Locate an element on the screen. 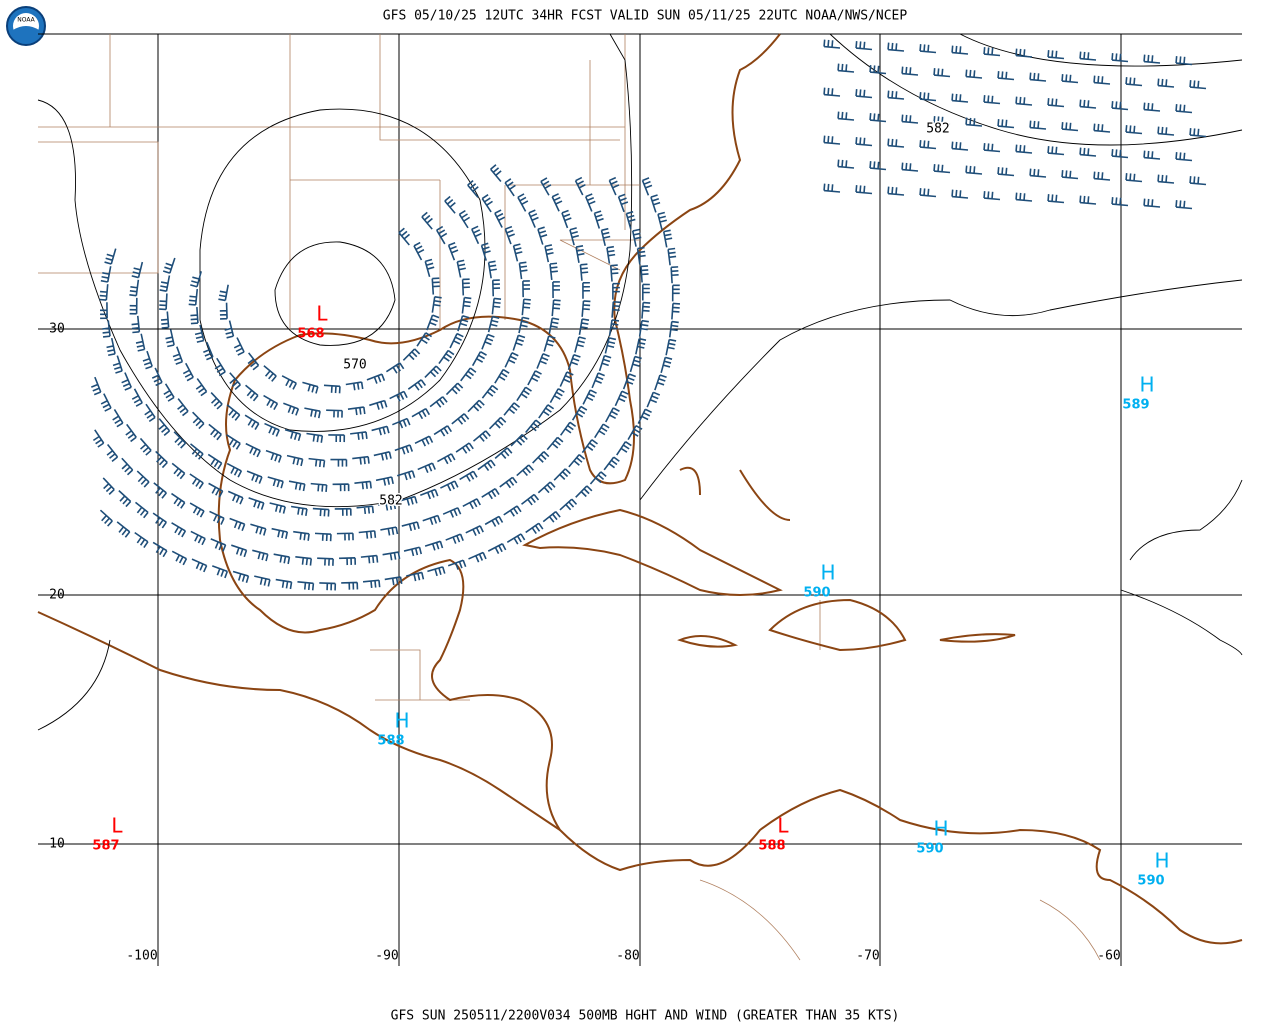 This screenshot has height=1024, width=1280. lat-labels: 30 20 10 is located at coordinates (57, 587).